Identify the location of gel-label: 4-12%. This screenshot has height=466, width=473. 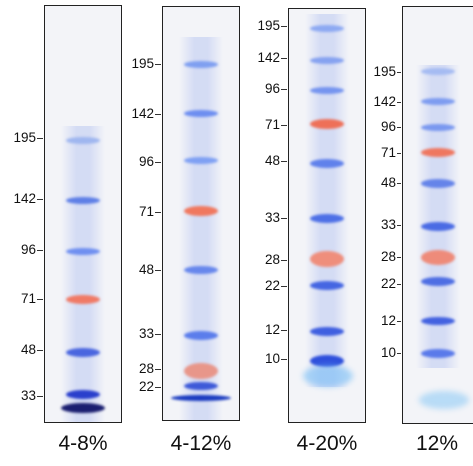
(201, 443).